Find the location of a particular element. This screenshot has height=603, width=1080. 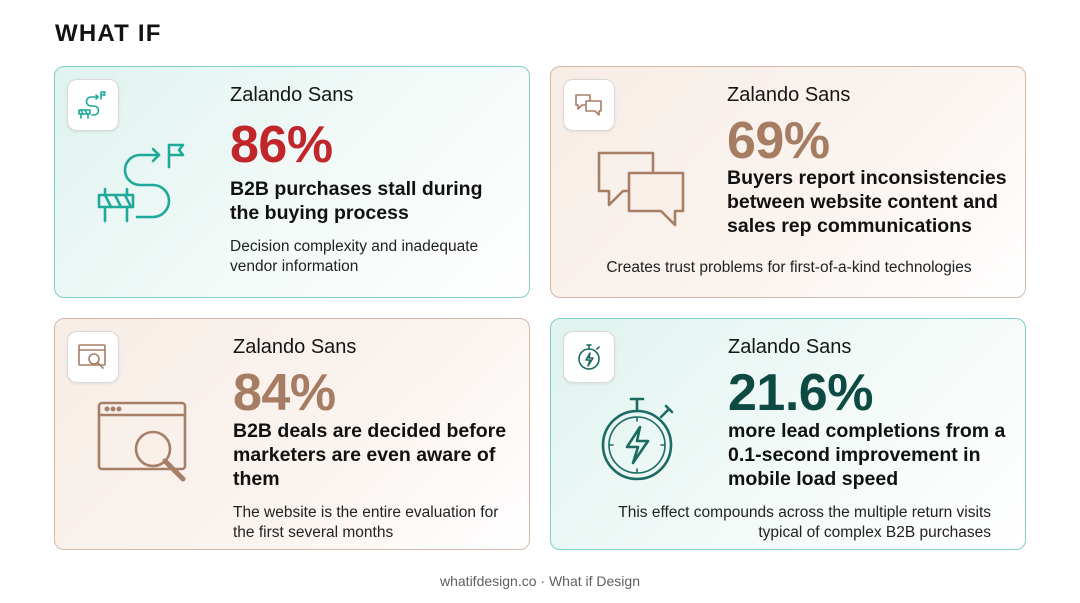

stat-value: 84% is located at coordinates (284, 393).